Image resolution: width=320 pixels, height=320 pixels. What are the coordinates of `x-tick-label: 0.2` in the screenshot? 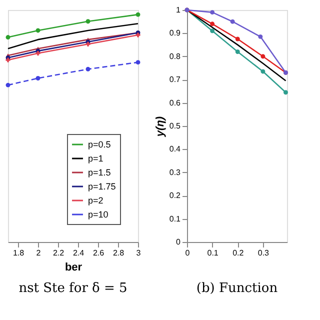 It's located at (238, 253).